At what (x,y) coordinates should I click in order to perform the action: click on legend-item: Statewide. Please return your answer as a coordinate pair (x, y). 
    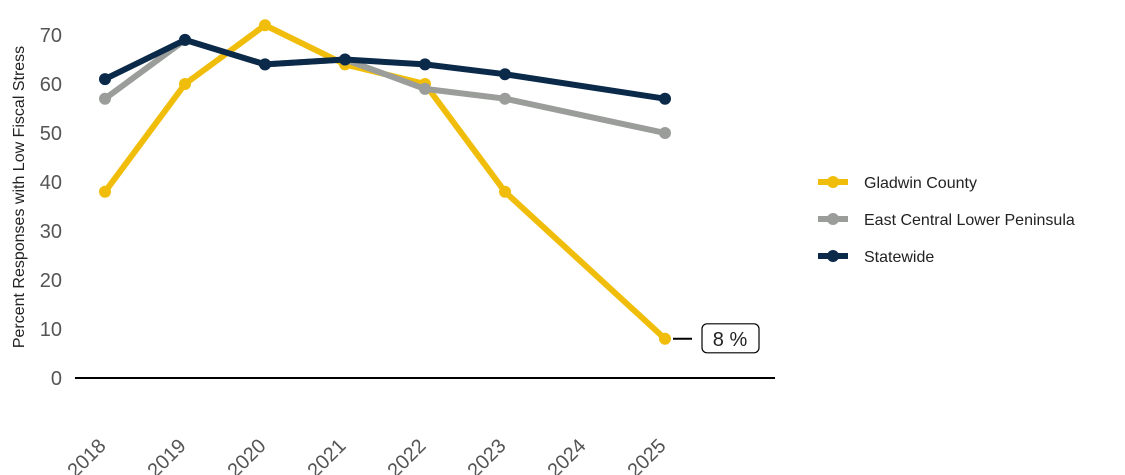
    Looking at the image, I should click on (876, 257).